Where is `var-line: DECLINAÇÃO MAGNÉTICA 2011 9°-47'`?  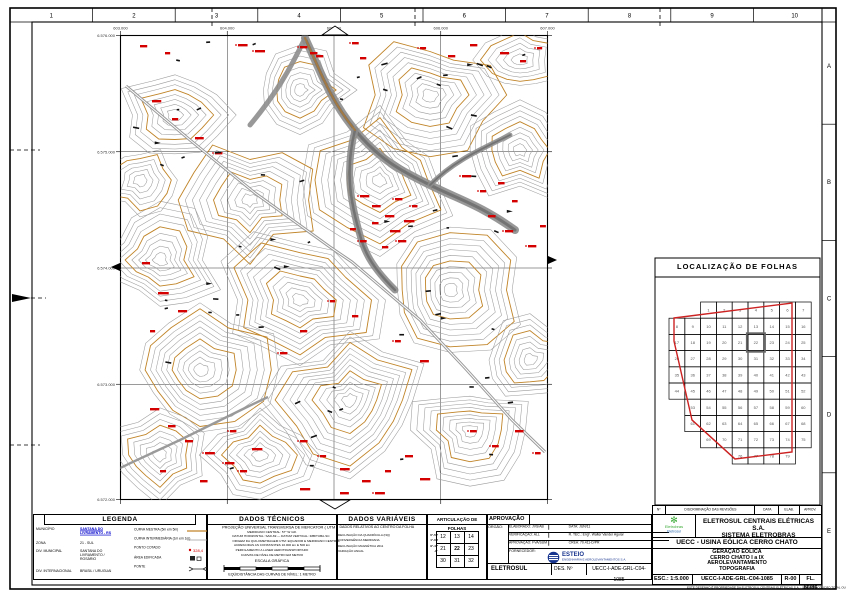
var-line: DECLINAÇÃO MAGNÉTICA 2011 9°-47' is located at coordinates (388, 547).